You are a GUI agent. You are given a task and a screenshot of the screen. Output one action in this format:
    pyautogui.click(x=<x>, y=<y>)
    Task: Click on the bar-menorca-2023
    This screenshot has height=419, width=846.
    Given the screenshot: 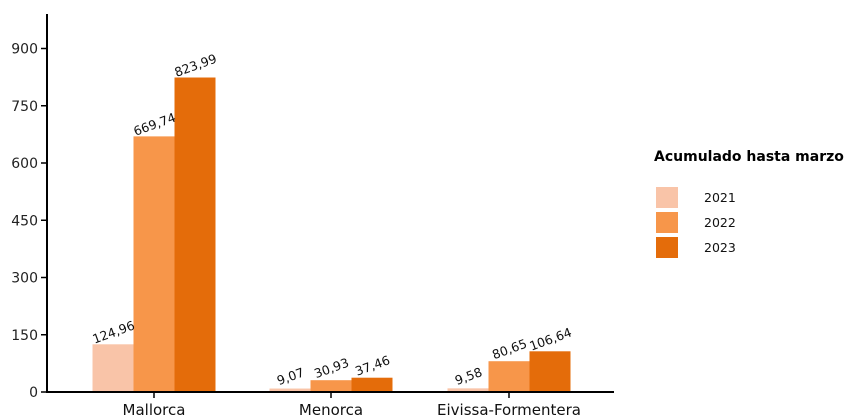 What is the action you would take?
    pyautogui.click(x=372, y=384)
    